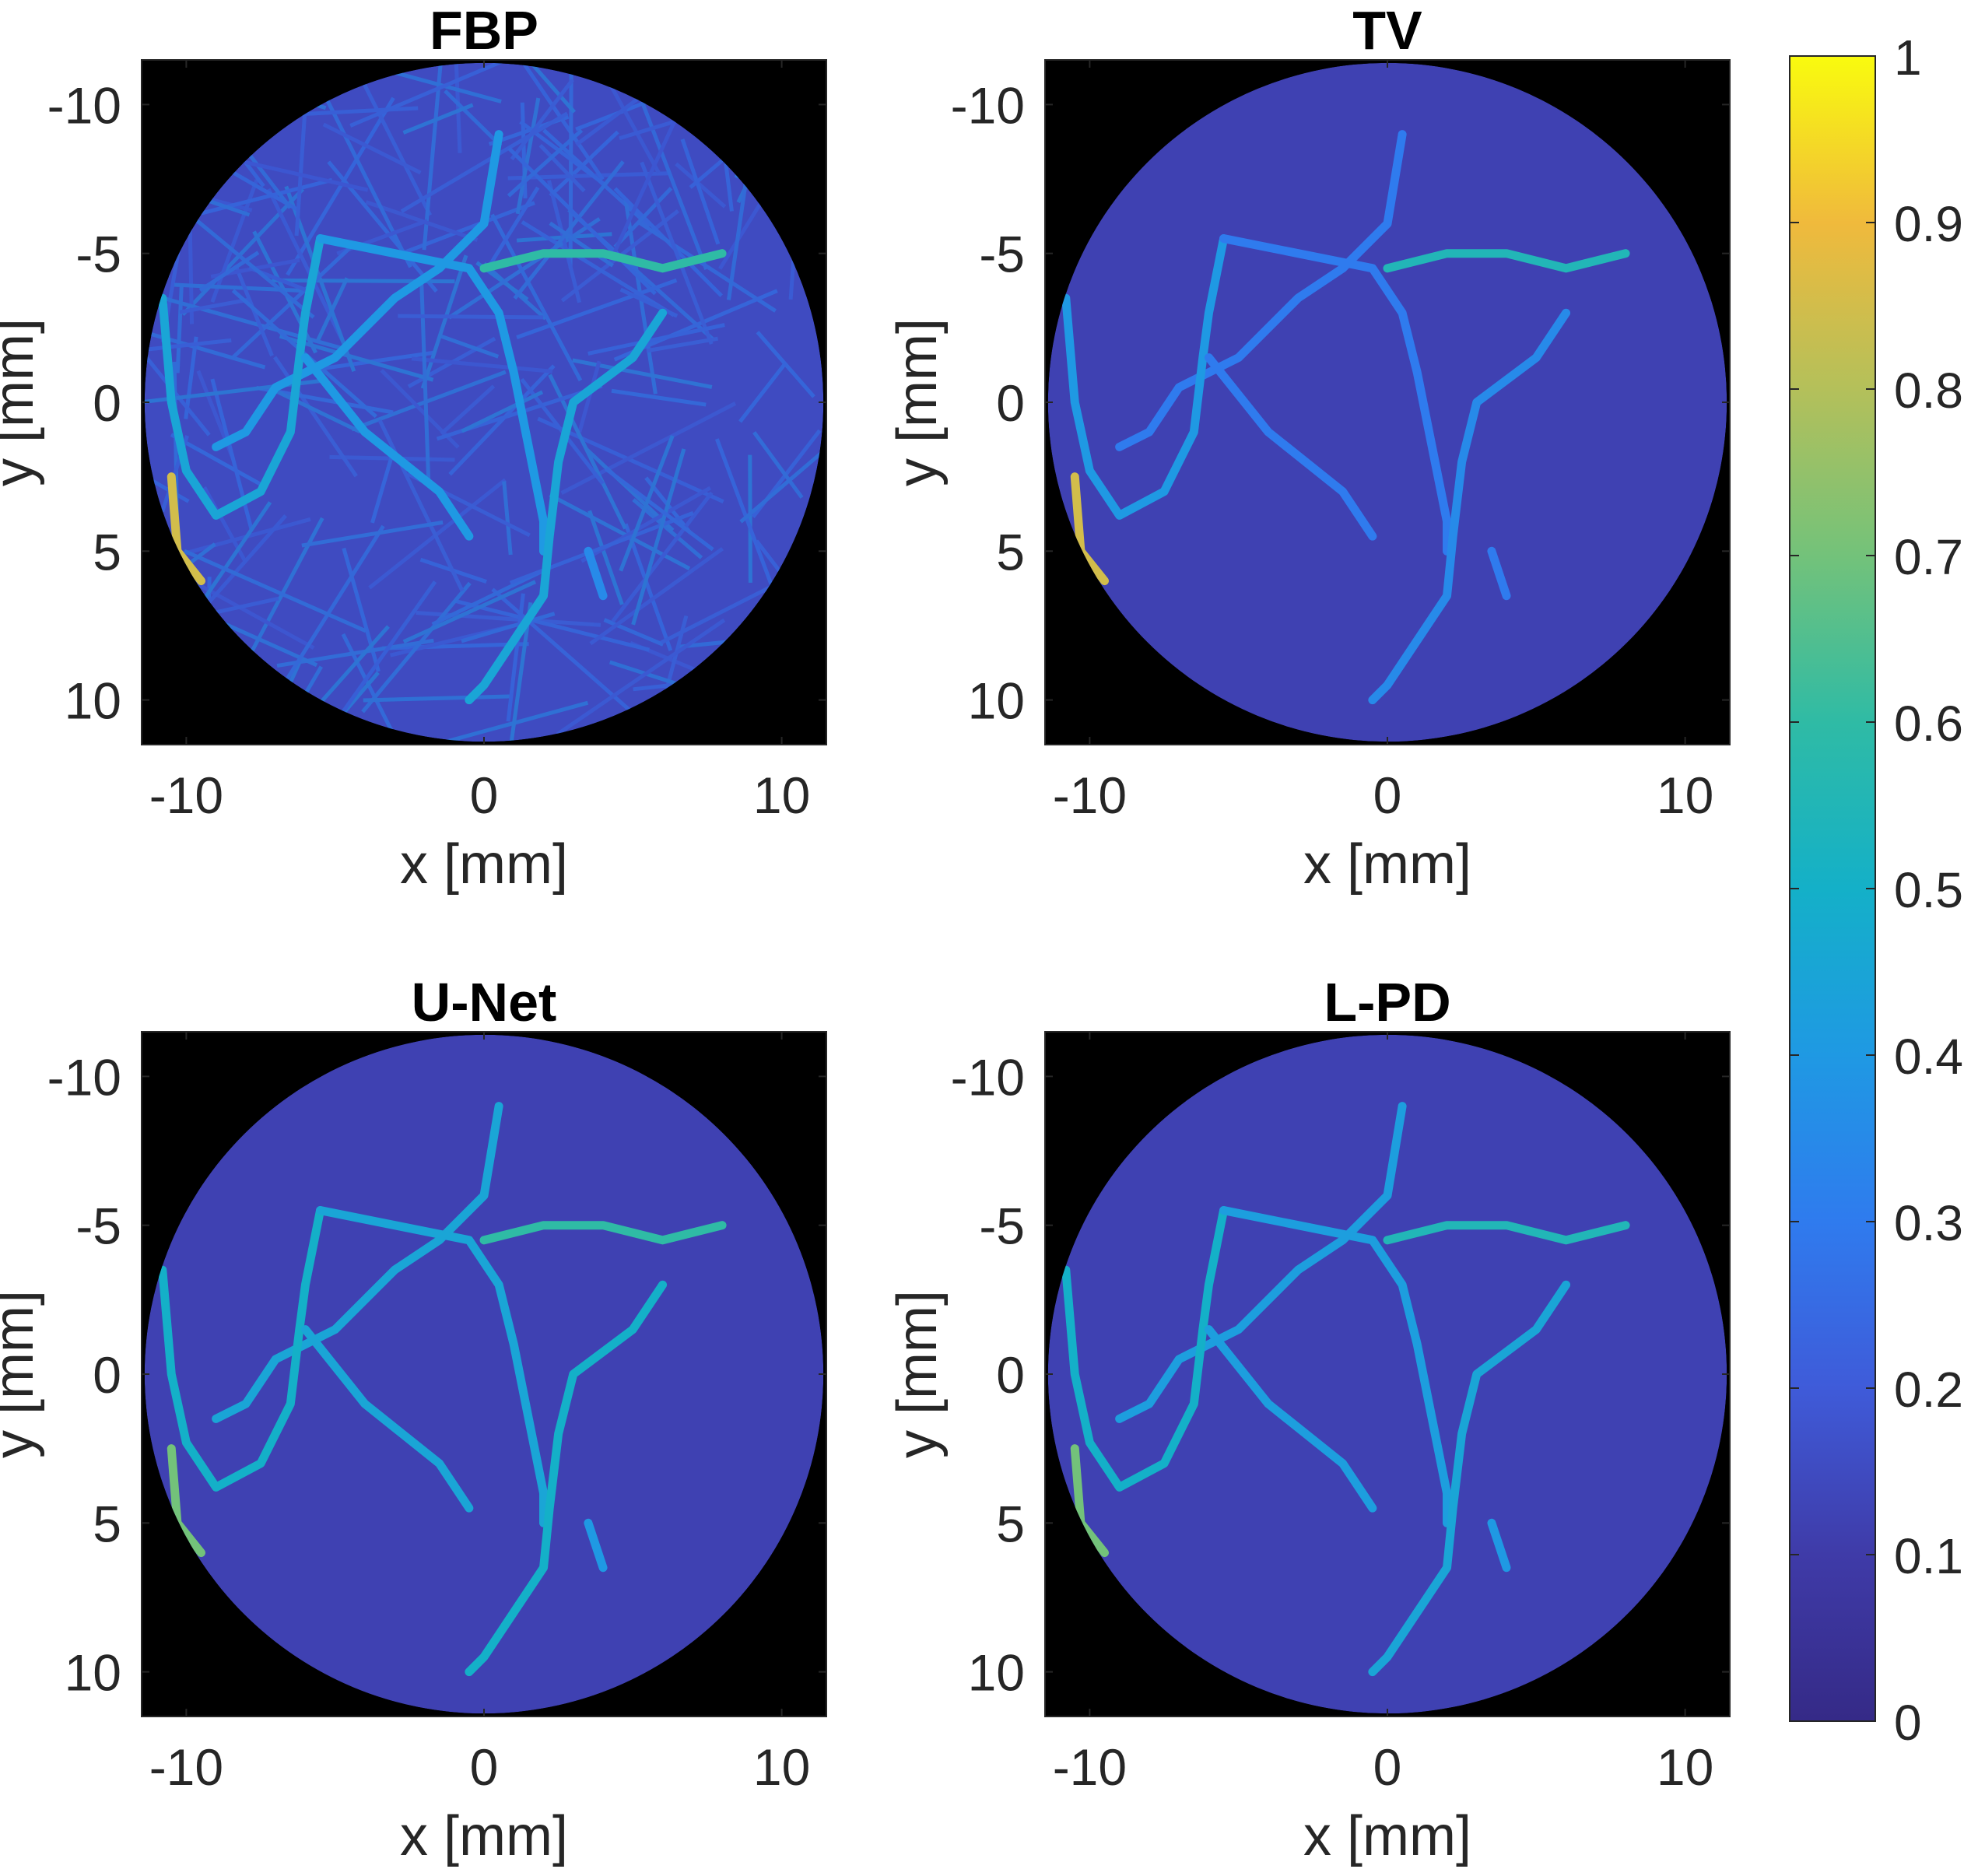 The width and height of the screenshot is (1964, 1876). Describe the element at coordinates (1928, 391) in the screenshot. I see `colorbar-tick-label: 0.8` at that location.